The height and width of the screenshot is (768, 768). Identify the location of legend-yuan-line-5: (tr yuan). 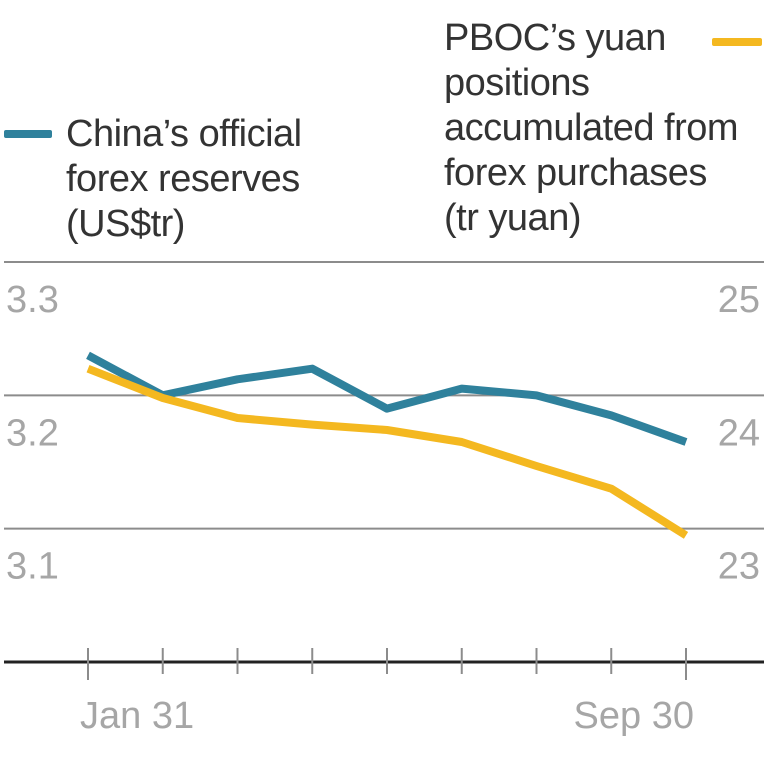
(512, 218).